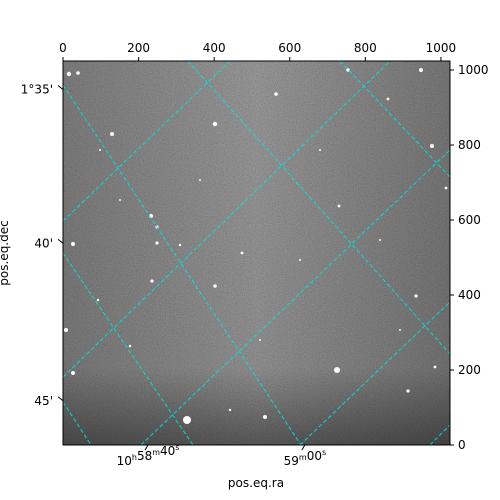 The height and width of the screenshot is (500, 500). What do you see at coordinates (441, 48) in the screenshot?
I see `top-tick-label: 1000` at bounding box center [441, 48].